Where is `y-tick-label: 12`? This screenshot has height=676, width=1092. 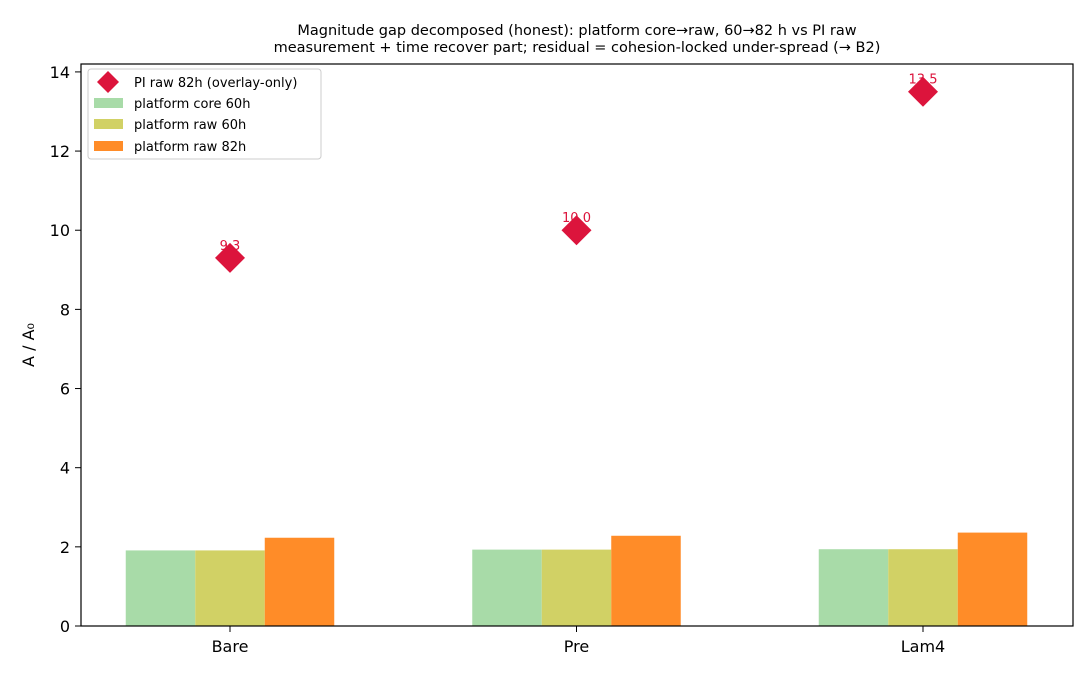
y-tick-label: 12 is located at coordinates (60, 151).